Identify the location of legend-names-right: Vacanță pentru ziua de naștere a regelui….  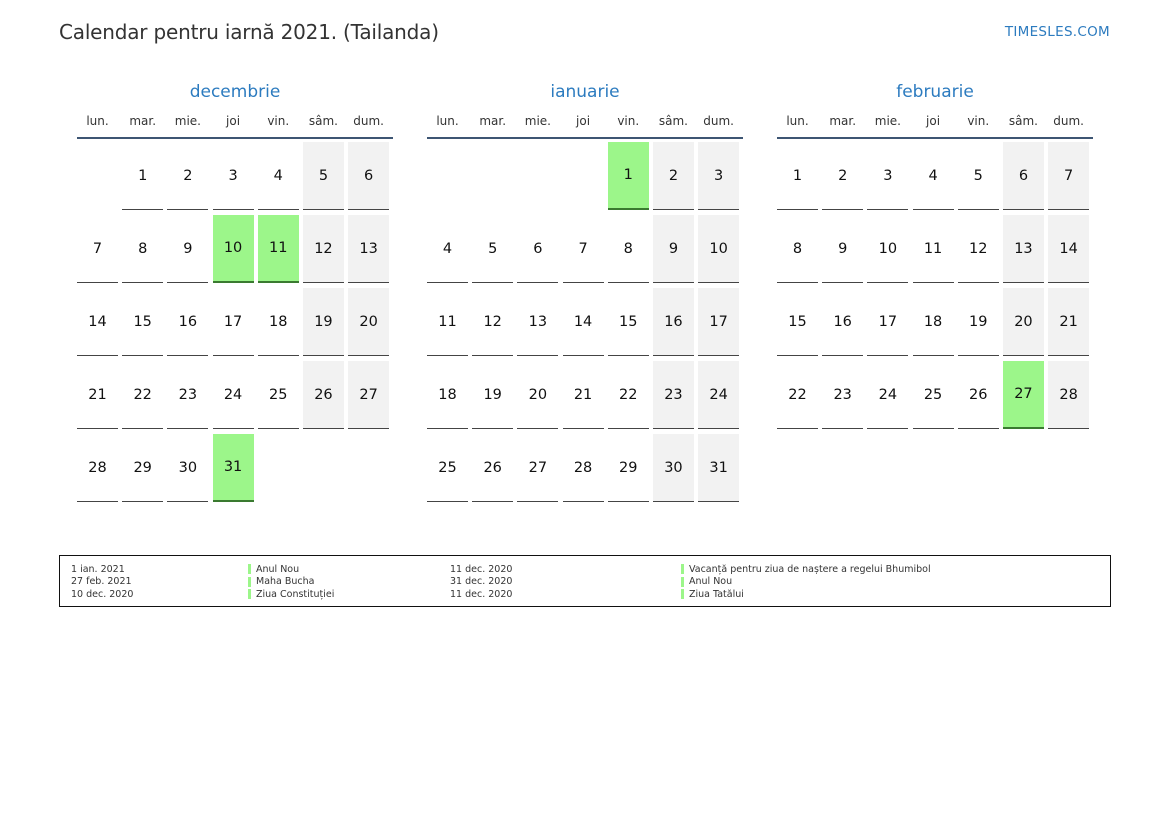
(806, 582).